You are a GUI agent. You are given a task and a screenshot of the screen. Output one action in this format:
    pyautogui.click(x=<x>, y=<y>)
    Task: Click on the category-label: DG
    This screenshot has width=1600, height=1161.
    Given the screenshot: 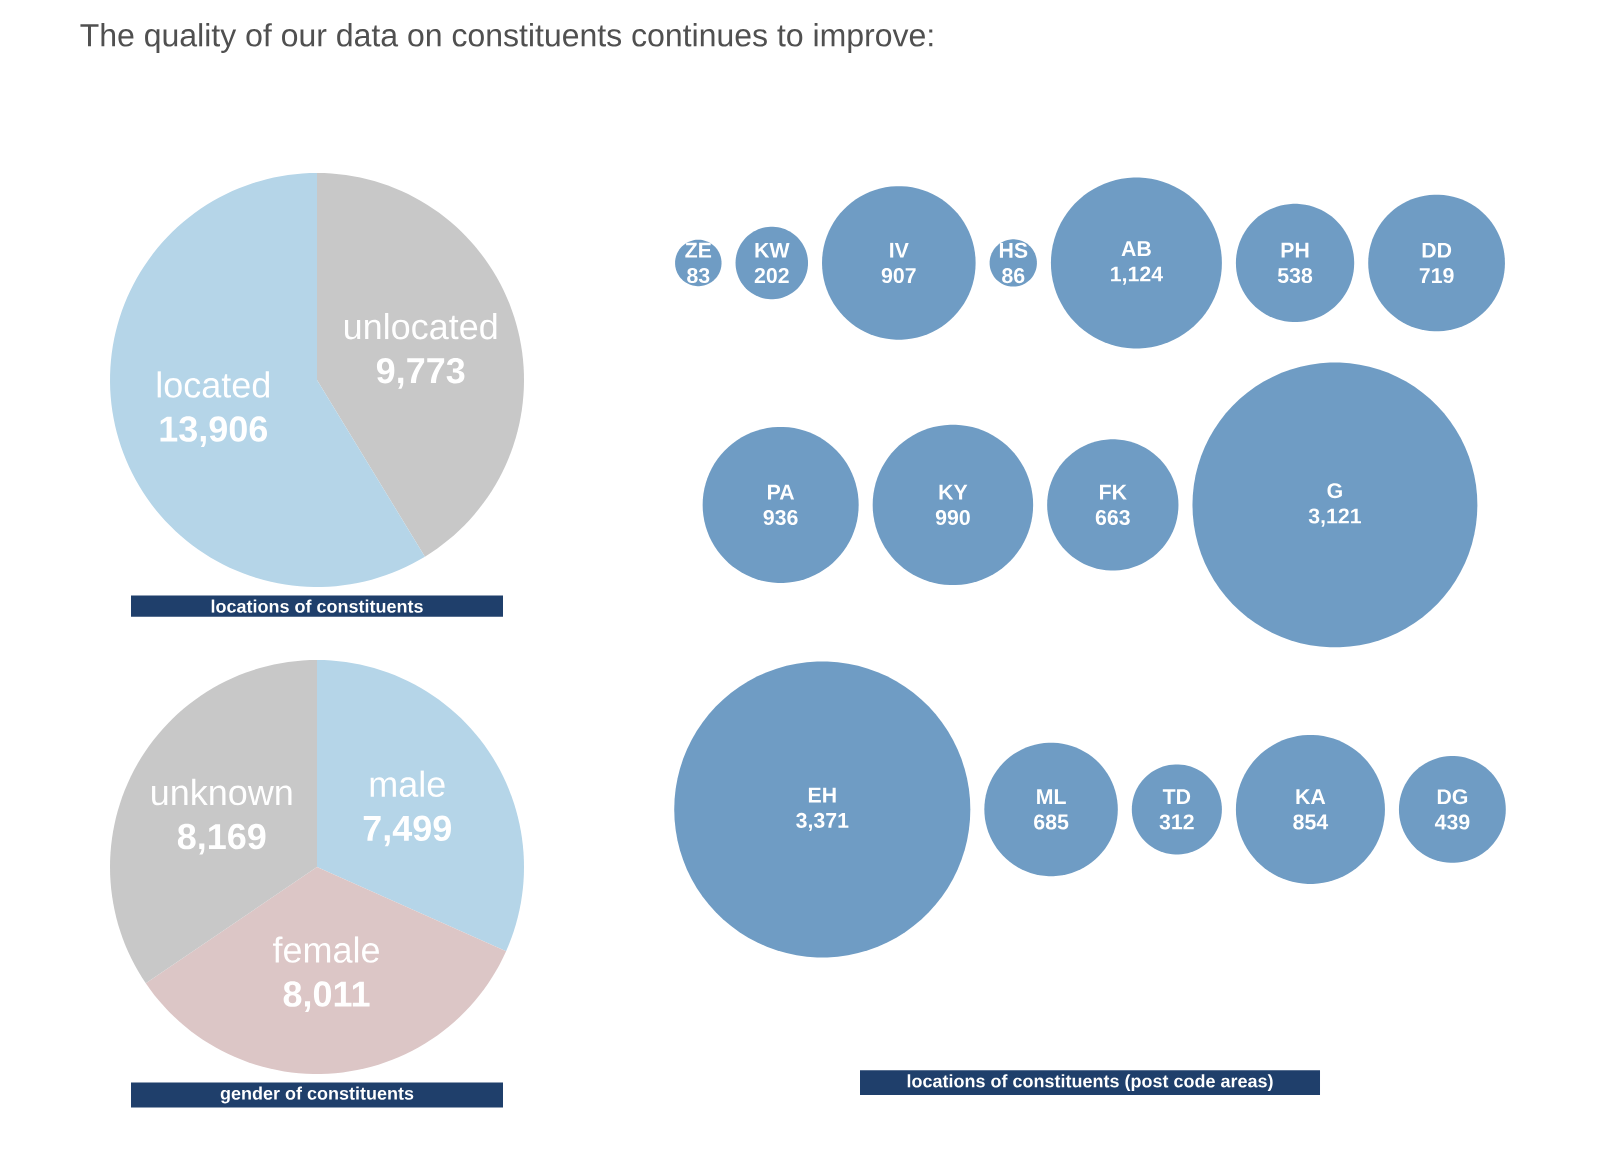 What is the action you would take?
    pyautogui.click(x=1452, y=797)
    